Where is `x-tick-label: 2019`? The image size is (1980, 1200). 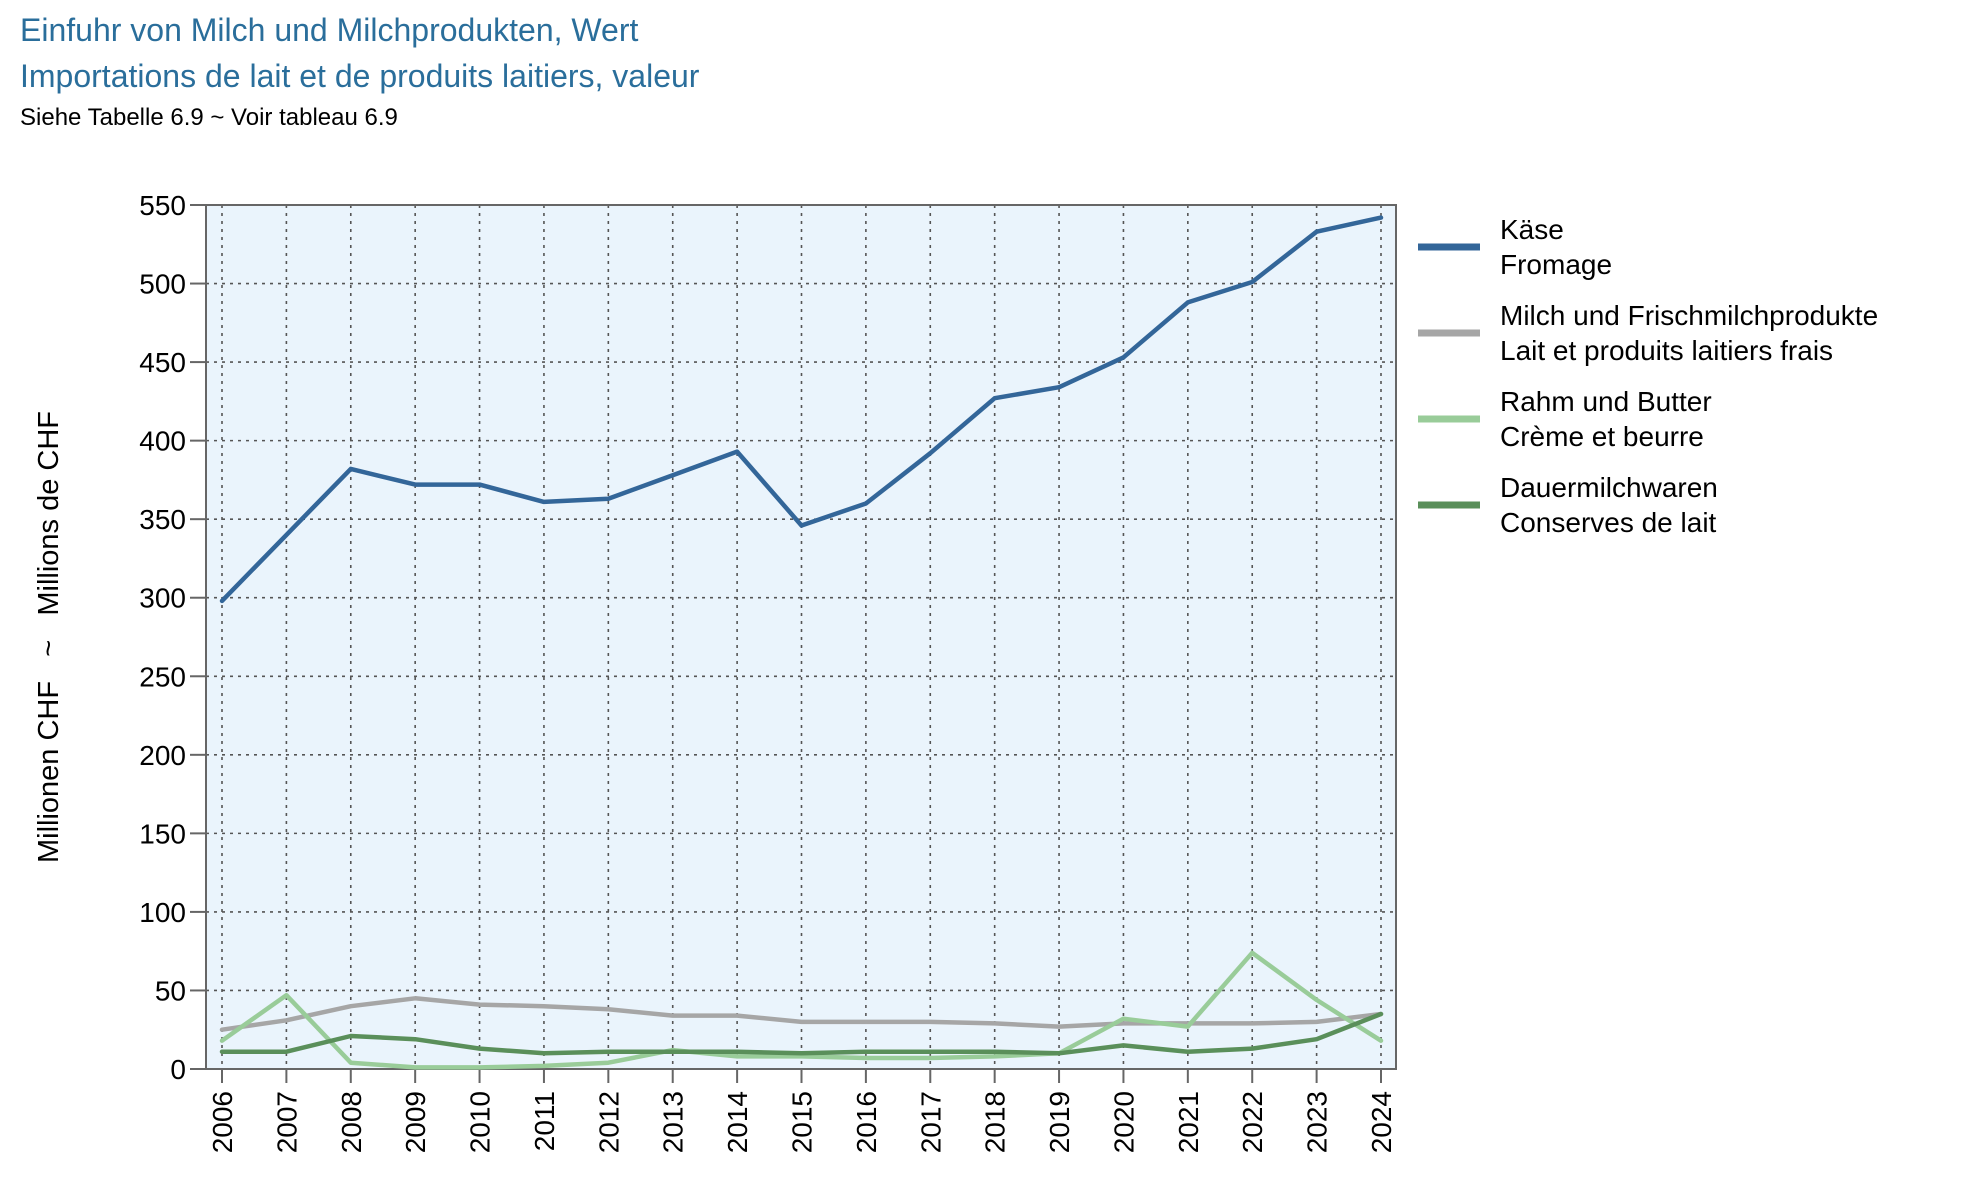 x-tick-label: 2019 is located at coordinates (1059, 1122).